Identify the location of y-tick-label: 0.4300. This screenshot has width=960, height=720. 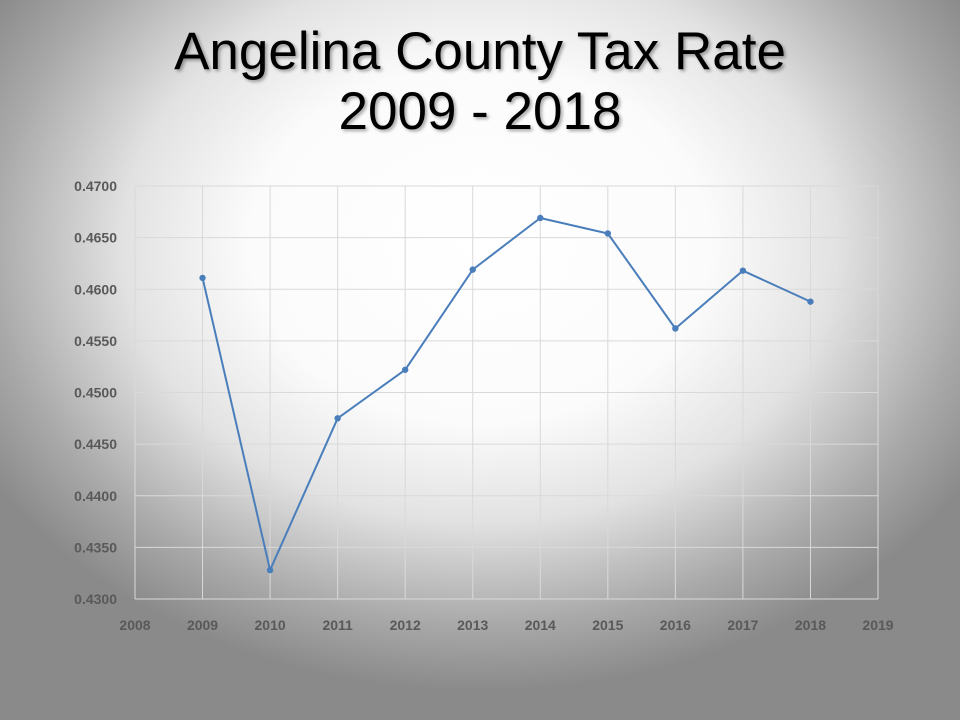
(95, 599).